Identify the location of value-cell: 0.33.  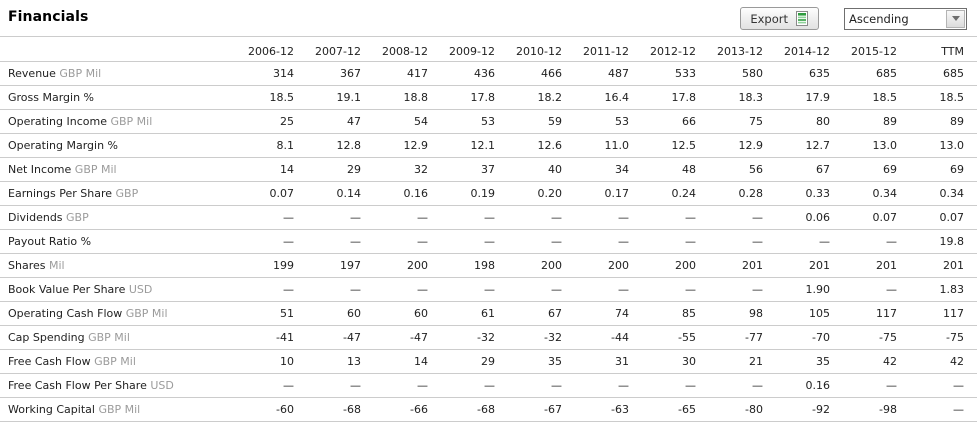
(809, 193).